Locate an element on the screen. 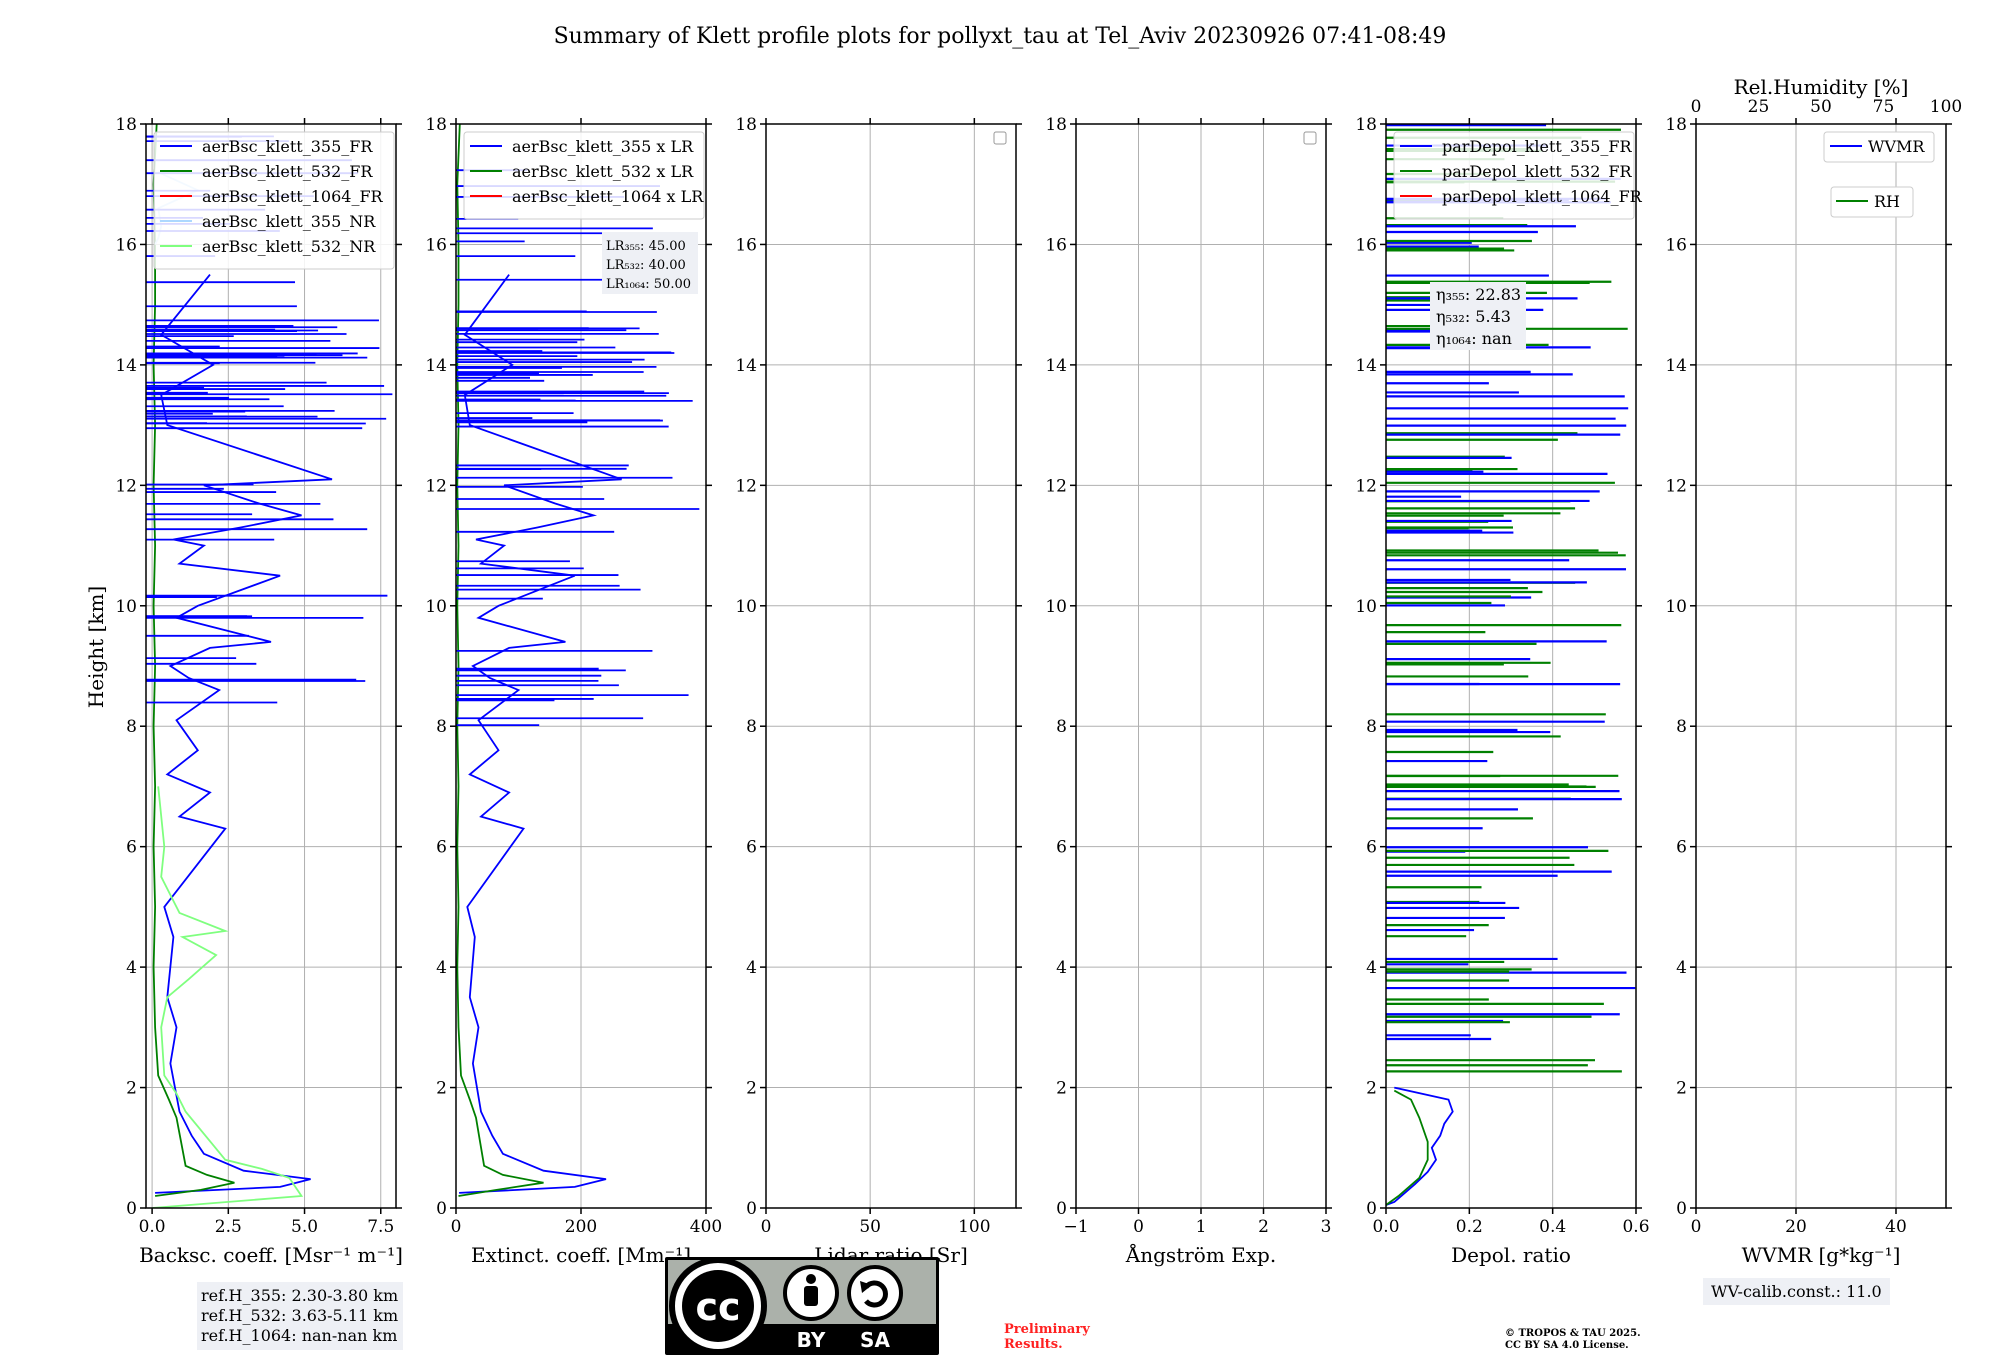 The image size is (2000, 1360). legend-entry: aerBsc_klett_355 x LR is located at coordinates (603, 146).